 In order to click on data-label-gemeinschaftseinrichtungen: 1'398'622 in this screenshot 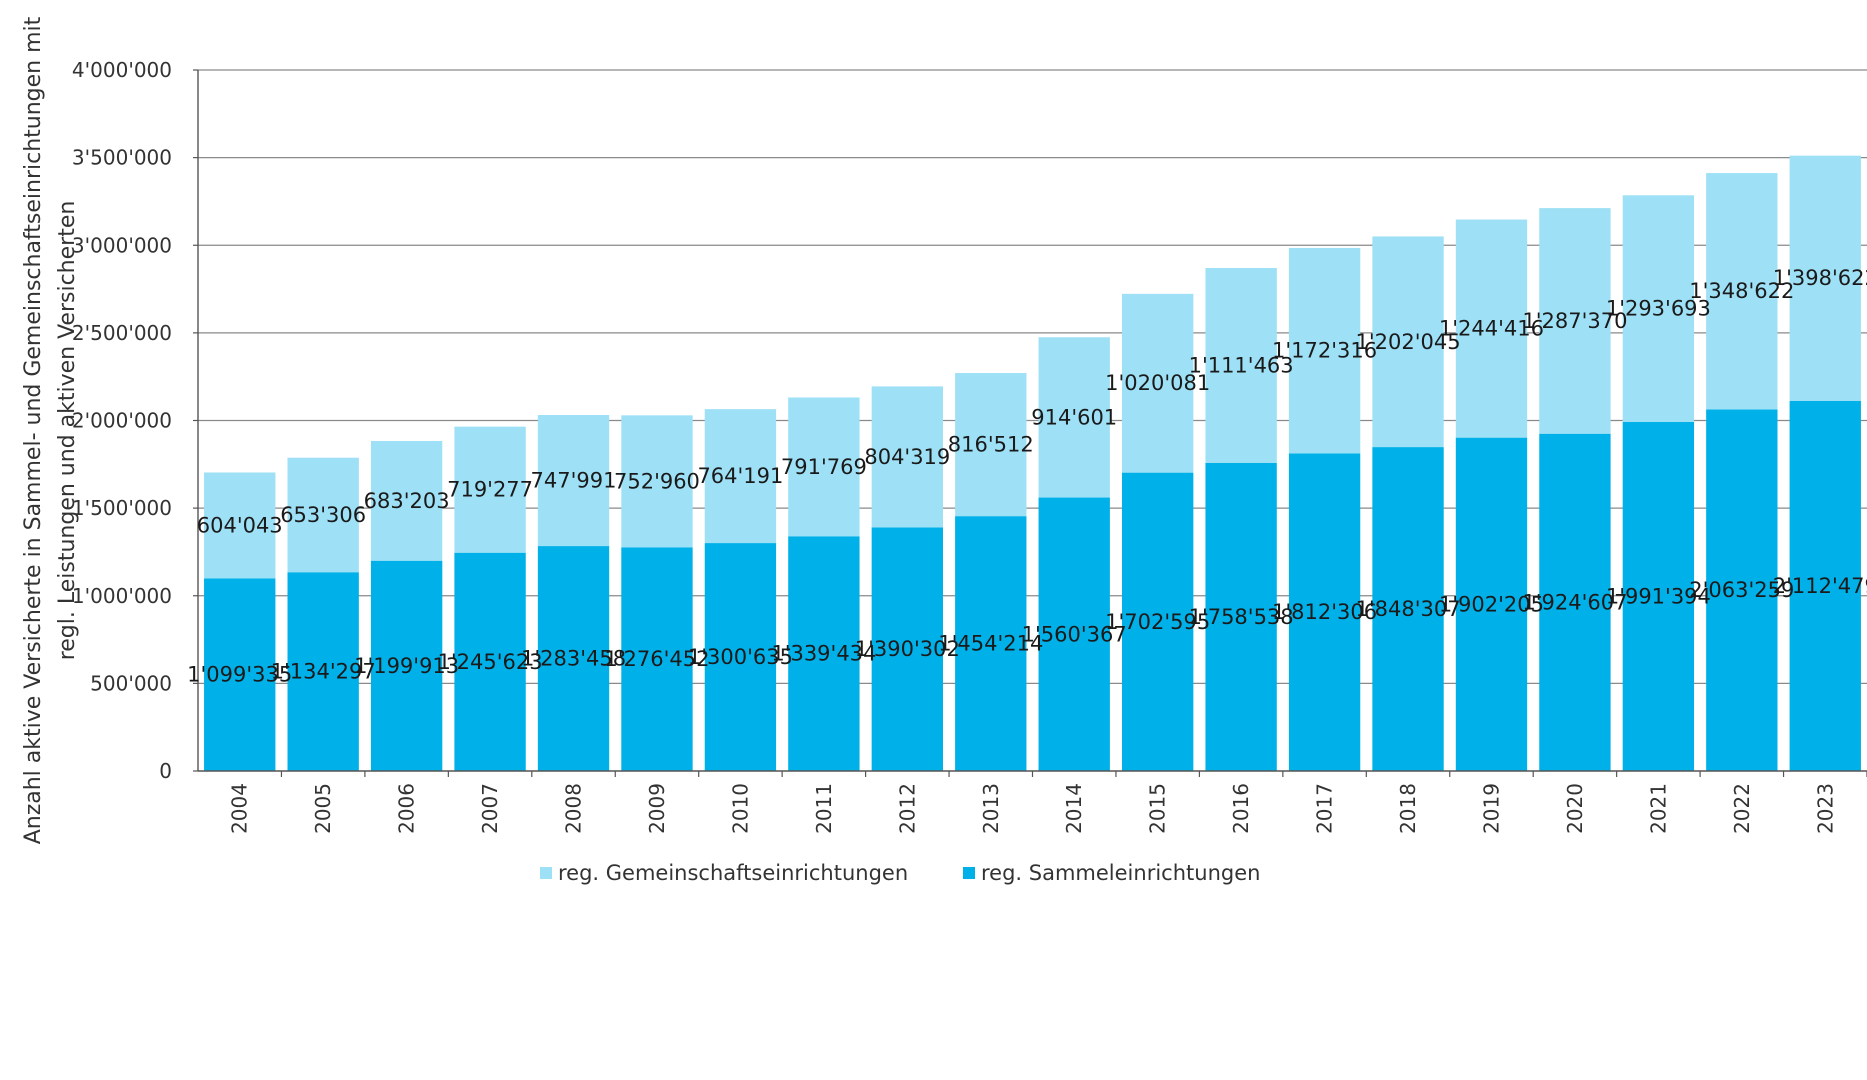, I will do `click(1820, 278)`.